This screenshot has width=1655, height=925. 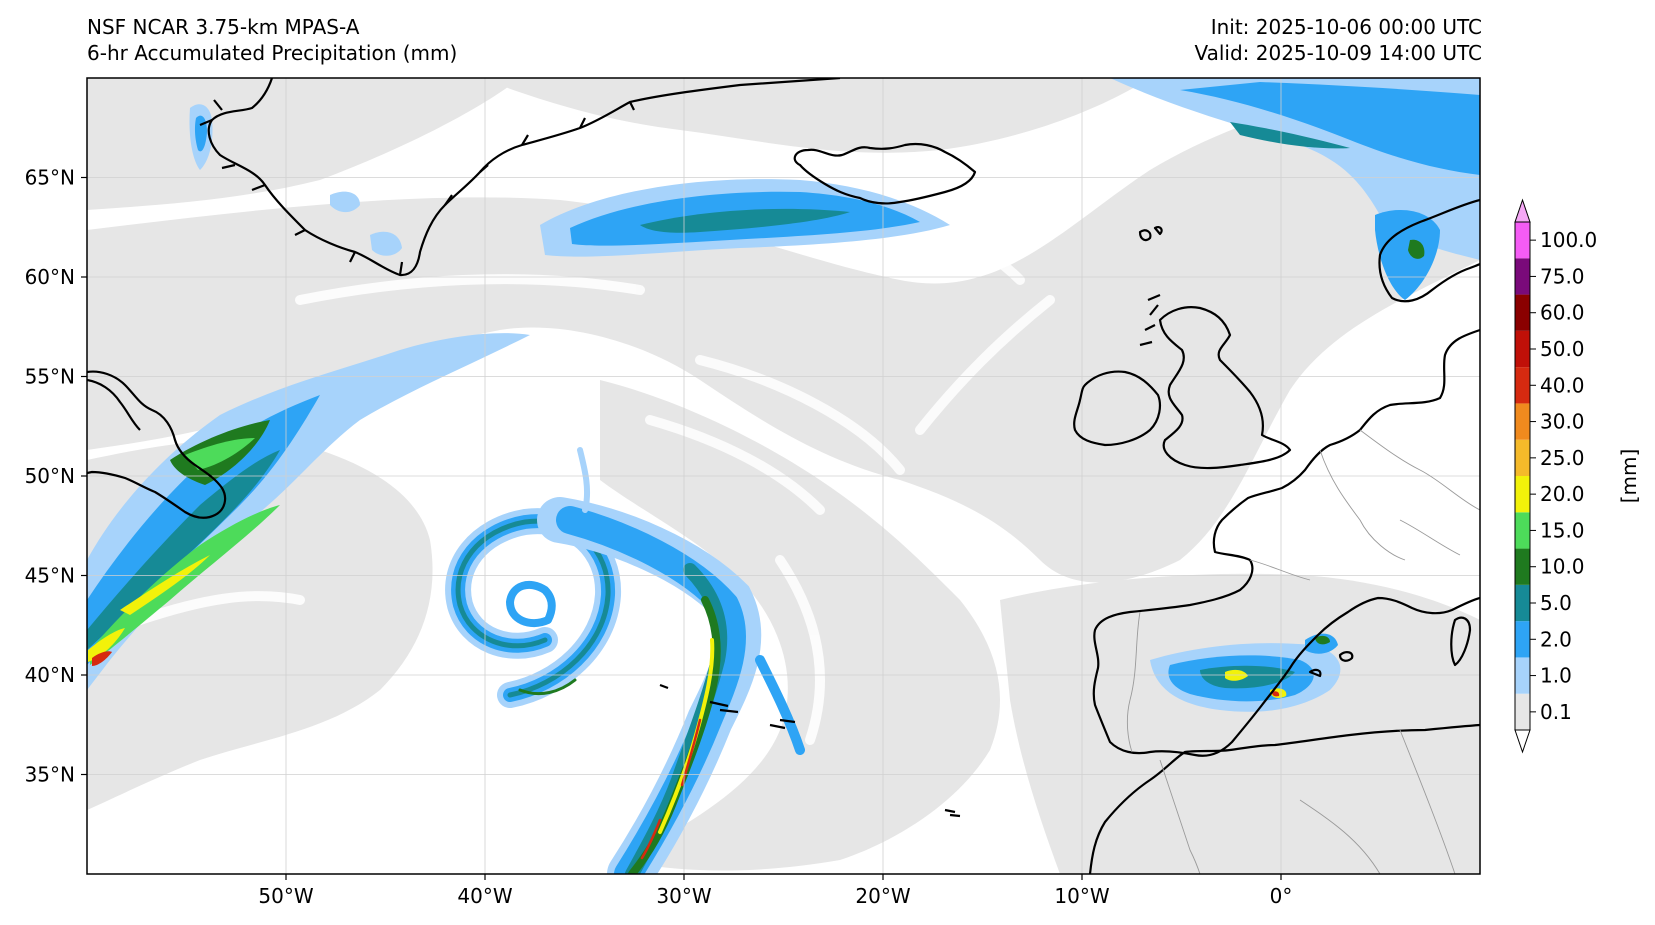 I want to click on lon-tick-label: 40°W, so click(x=484, y=896).